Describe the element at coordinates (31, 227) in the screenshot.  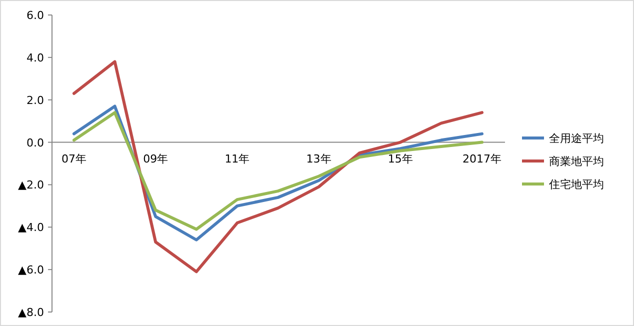
I see `y-tick-label: ▲4.0` at that location.